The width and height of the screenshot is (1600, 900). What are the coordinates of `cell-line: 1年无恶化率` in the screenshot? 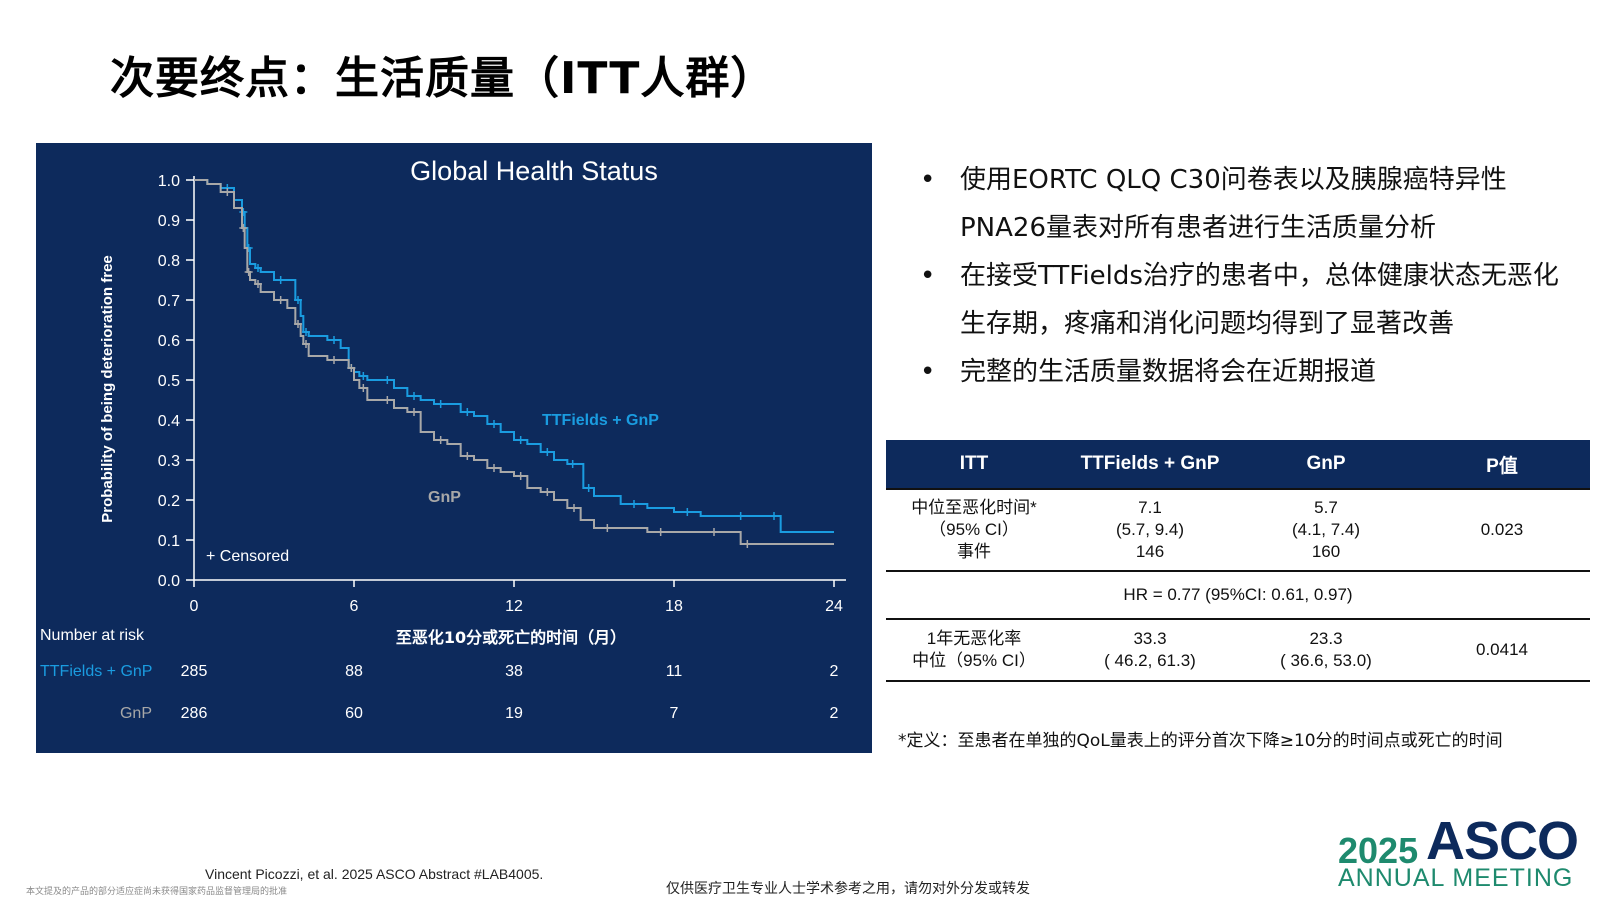 It's located at (974, 638).